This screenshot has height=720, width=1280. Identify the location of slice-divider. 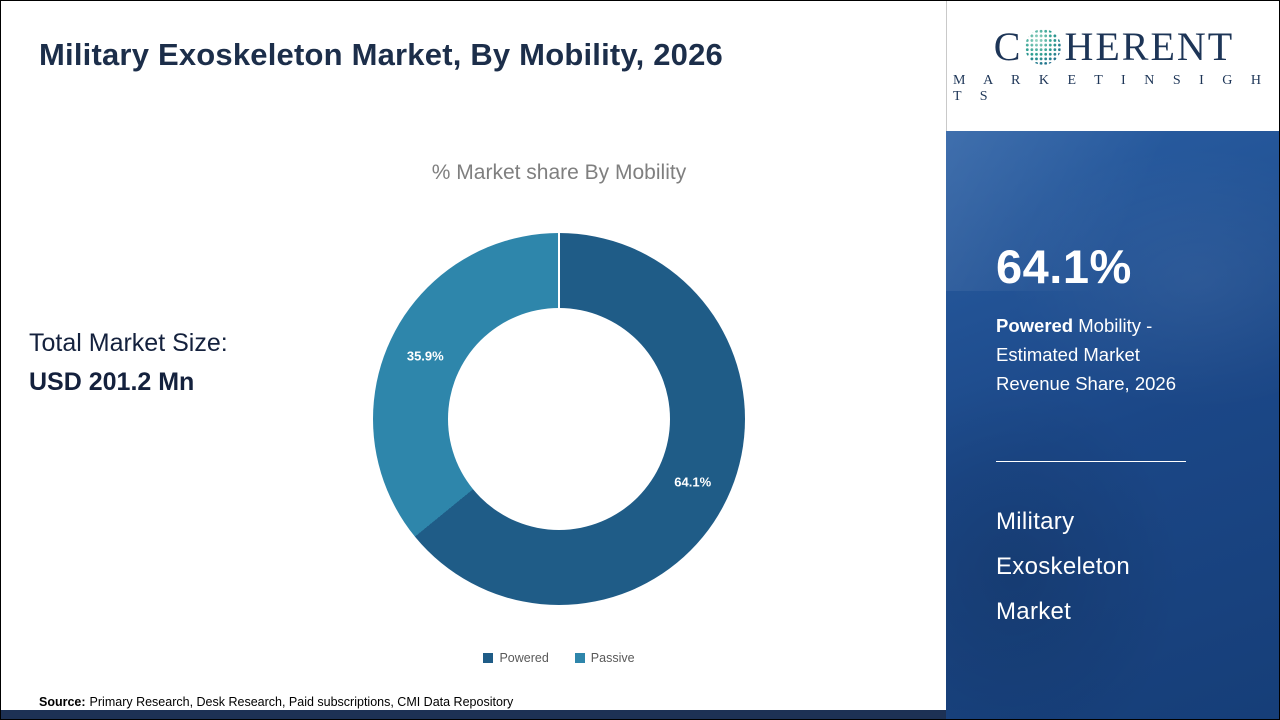
(559, 271).